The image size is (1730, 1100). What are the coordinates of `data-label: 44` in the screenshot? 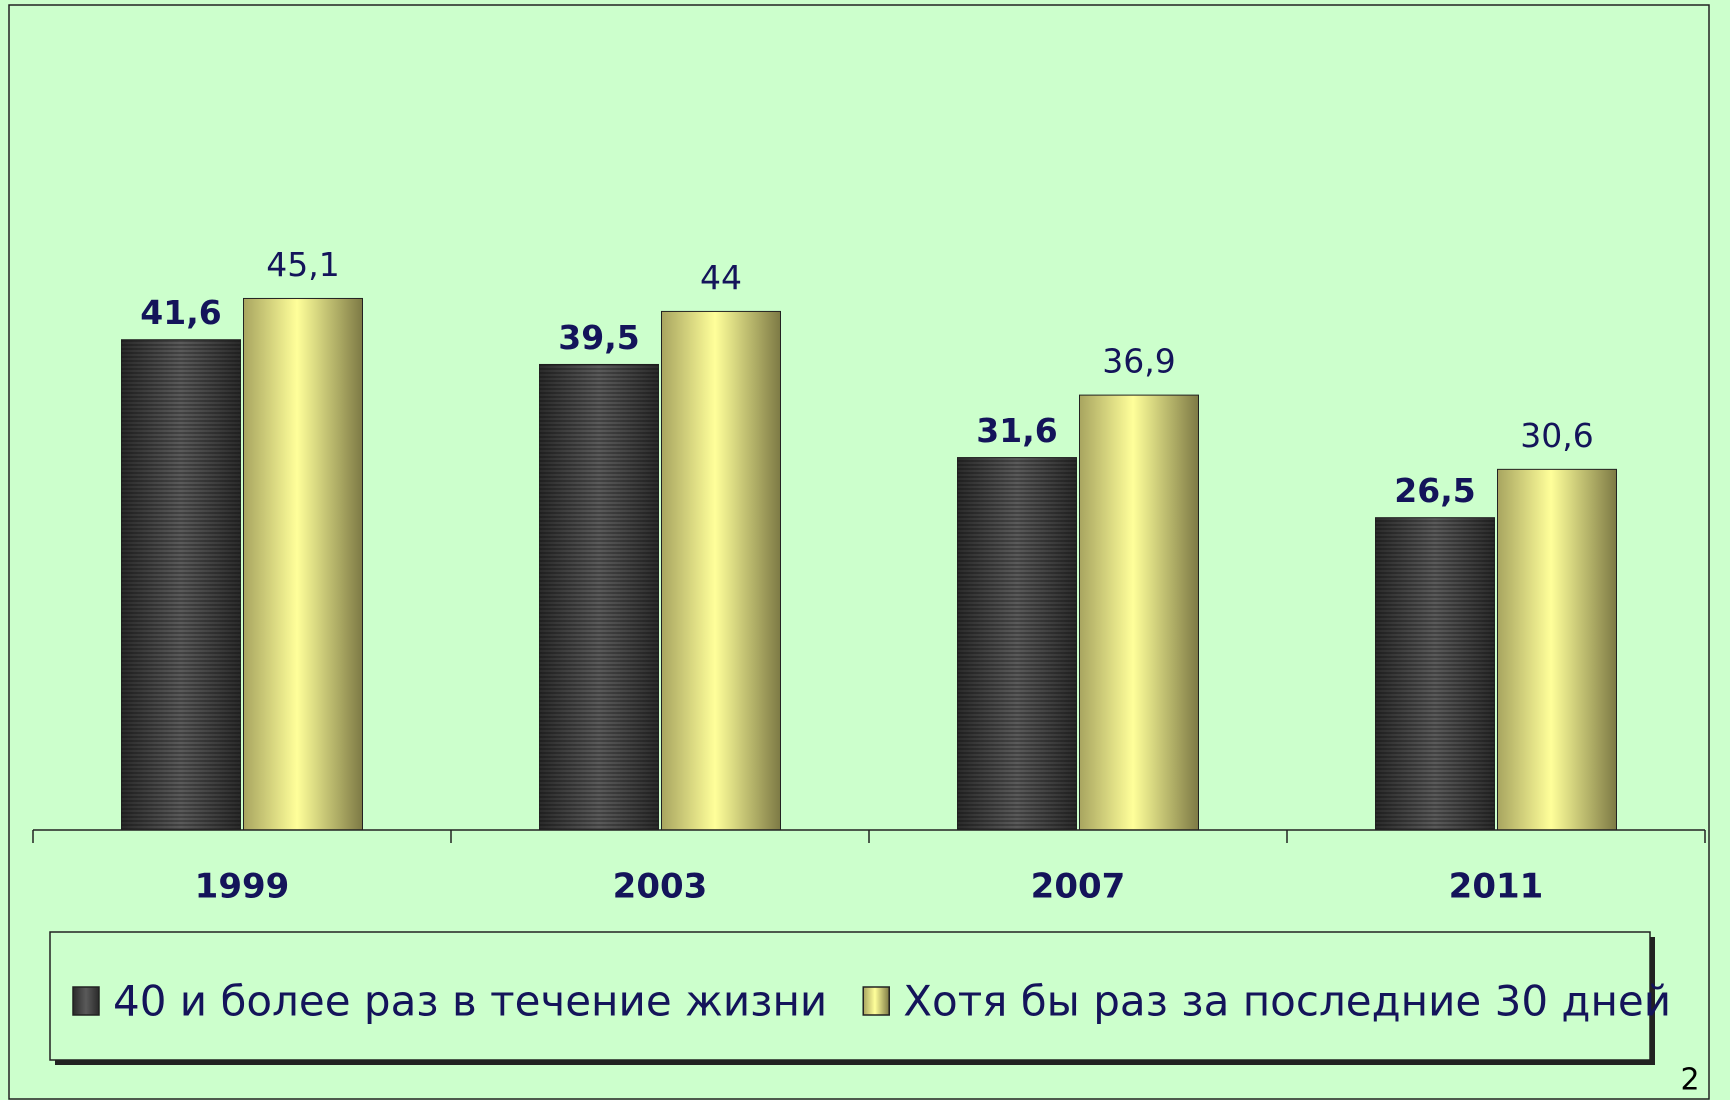 It's located at (721, 277).